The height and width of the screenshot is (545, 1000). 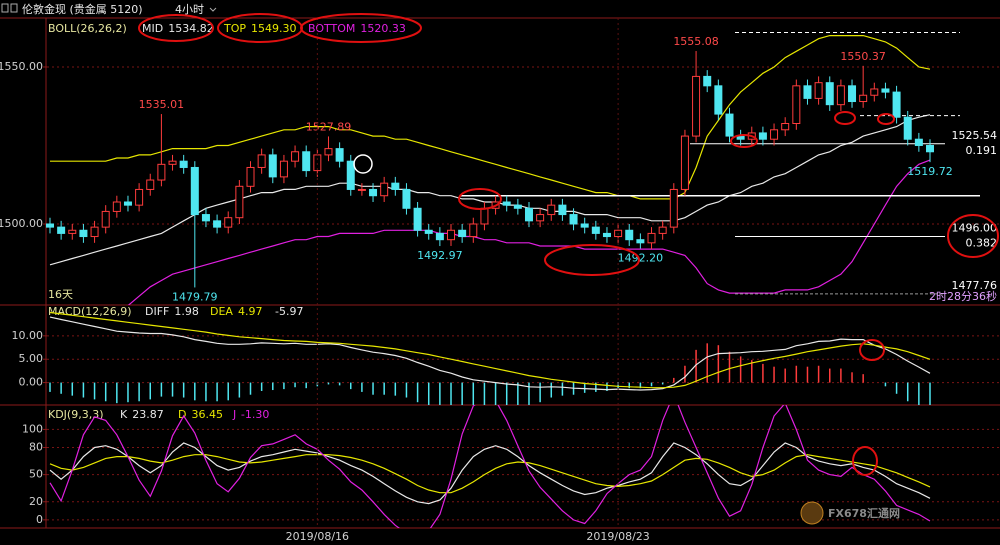 What do you see at coordinates (82, 9) in the screenshot?
I see `instrument-title: 伦敦金现 (贵金属 5120)` at bounding box center [82, 9].